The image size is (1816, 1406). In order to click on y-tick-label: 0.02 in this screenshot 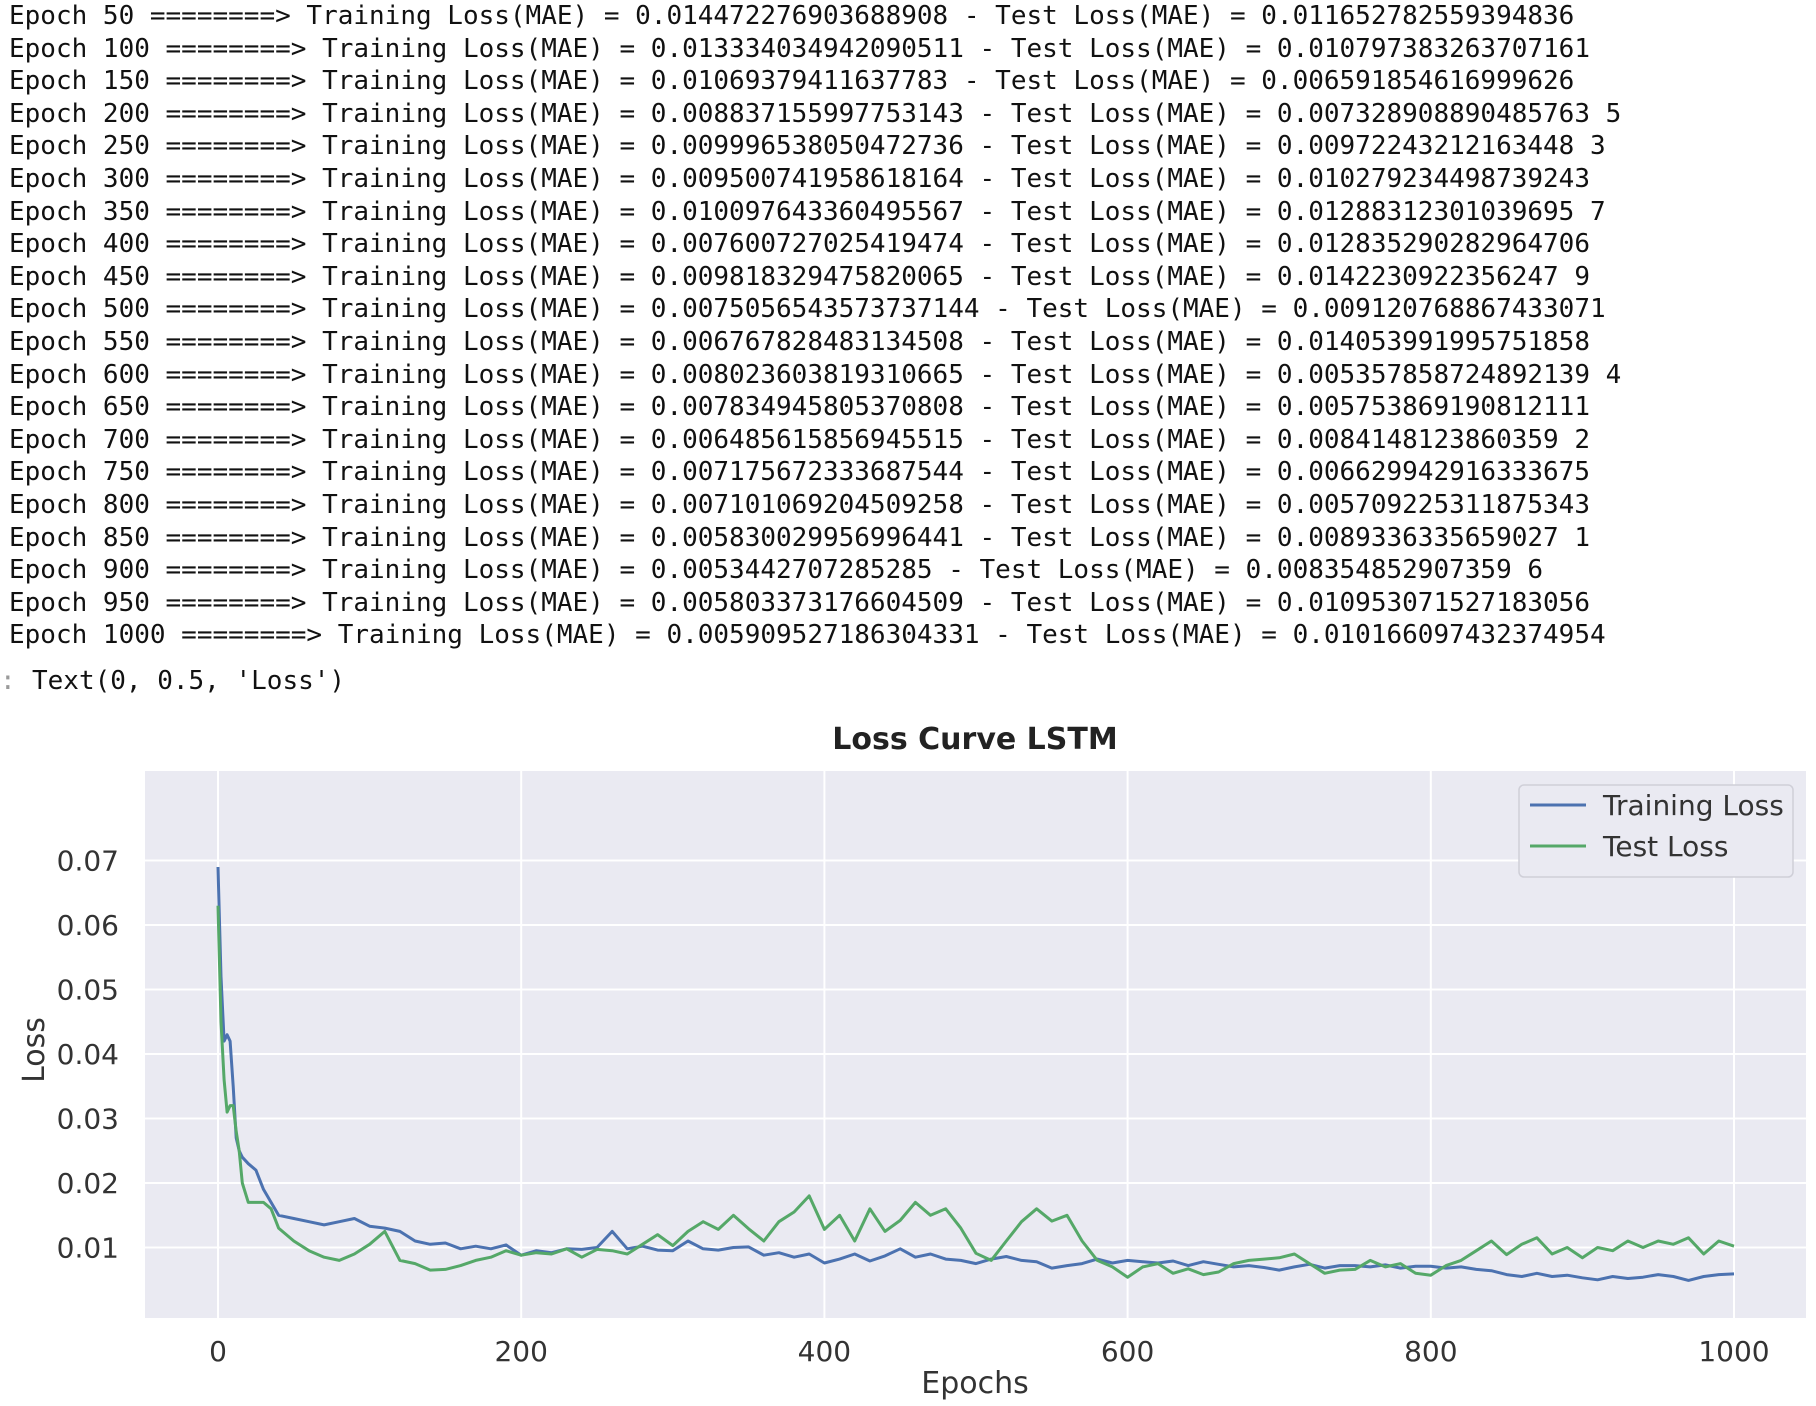, I will do `click(88, 1183)`.